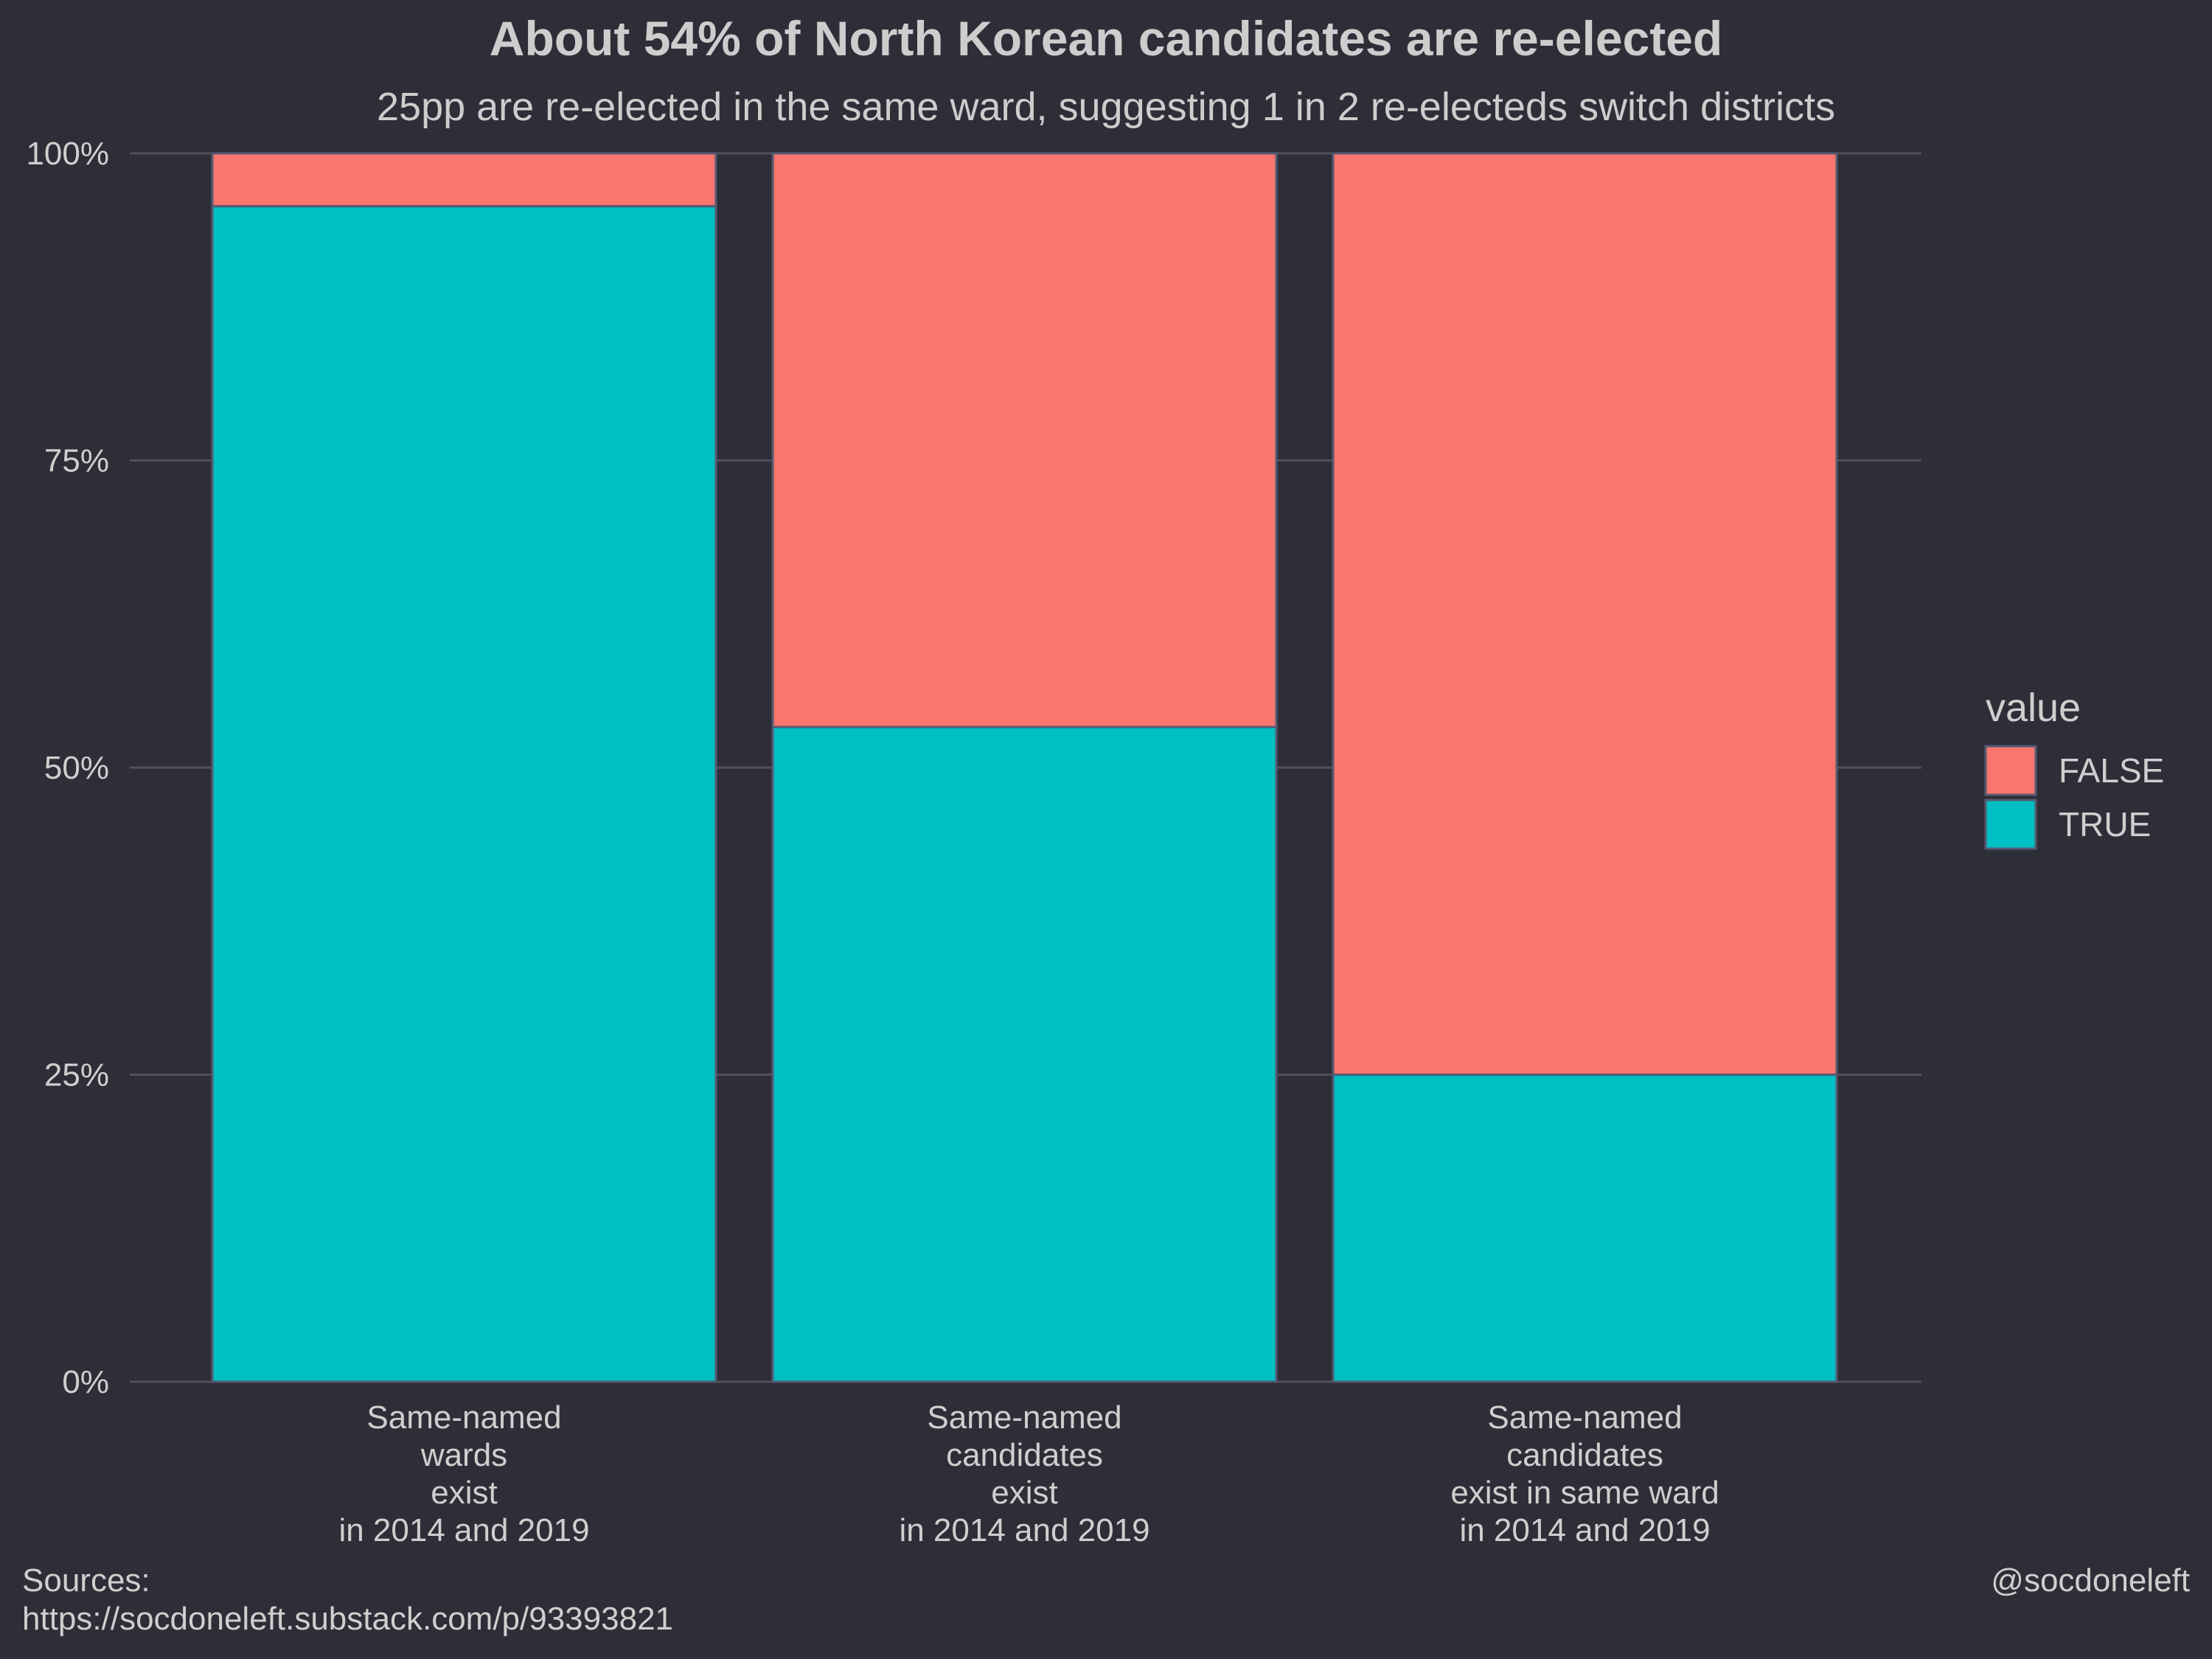 The height and width of the screenshot is (1659, 2212). I want to click on legend-title: value, so click(2033, 708).